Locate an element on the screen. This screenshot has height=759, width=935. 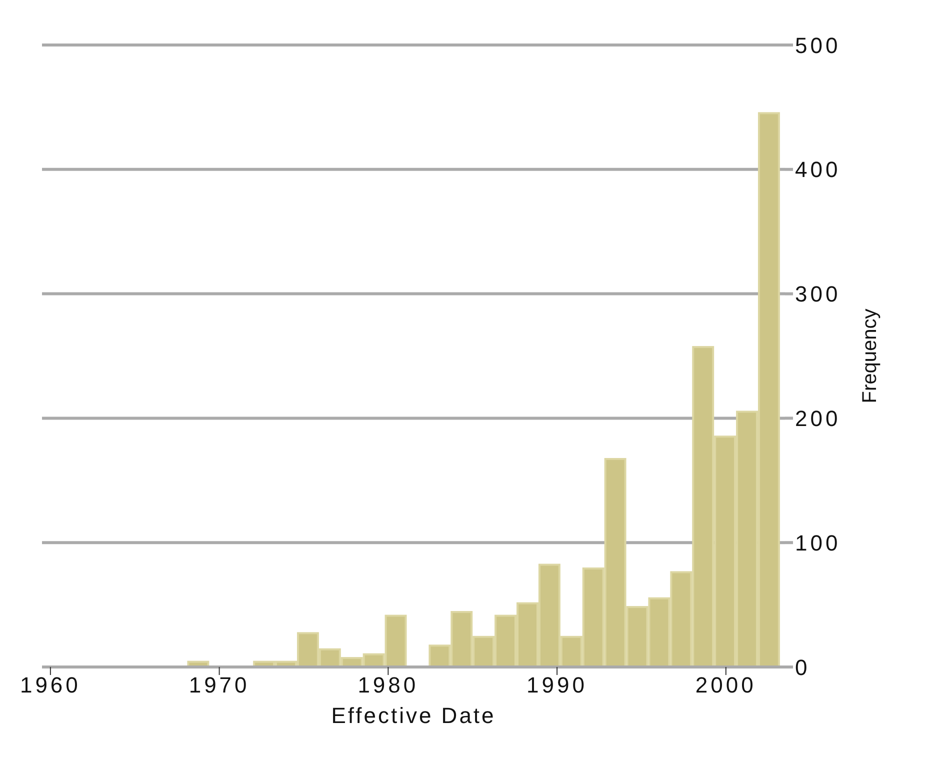
y-tick-label: 500 is located at coordinates (818, 45).